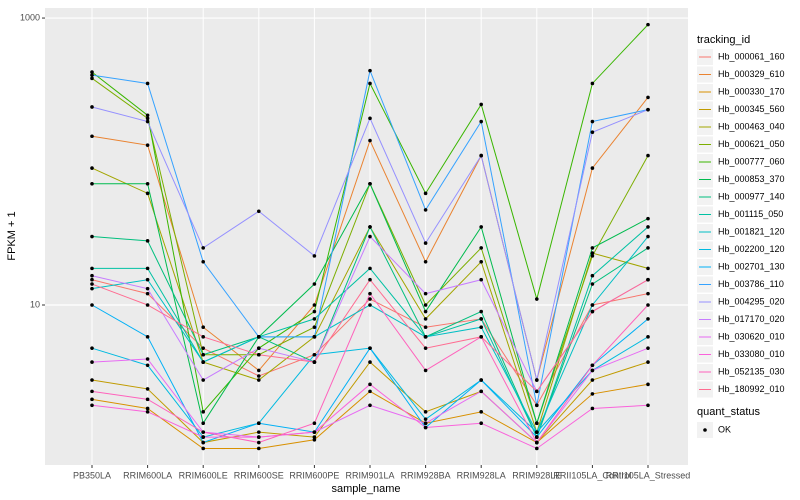 This screenshot has width=800, height=500. What do you see at coordinates (751, 161) in the screenshot?
I see `legend-label: Hb_000777_060` at bounding box center [751, 161].